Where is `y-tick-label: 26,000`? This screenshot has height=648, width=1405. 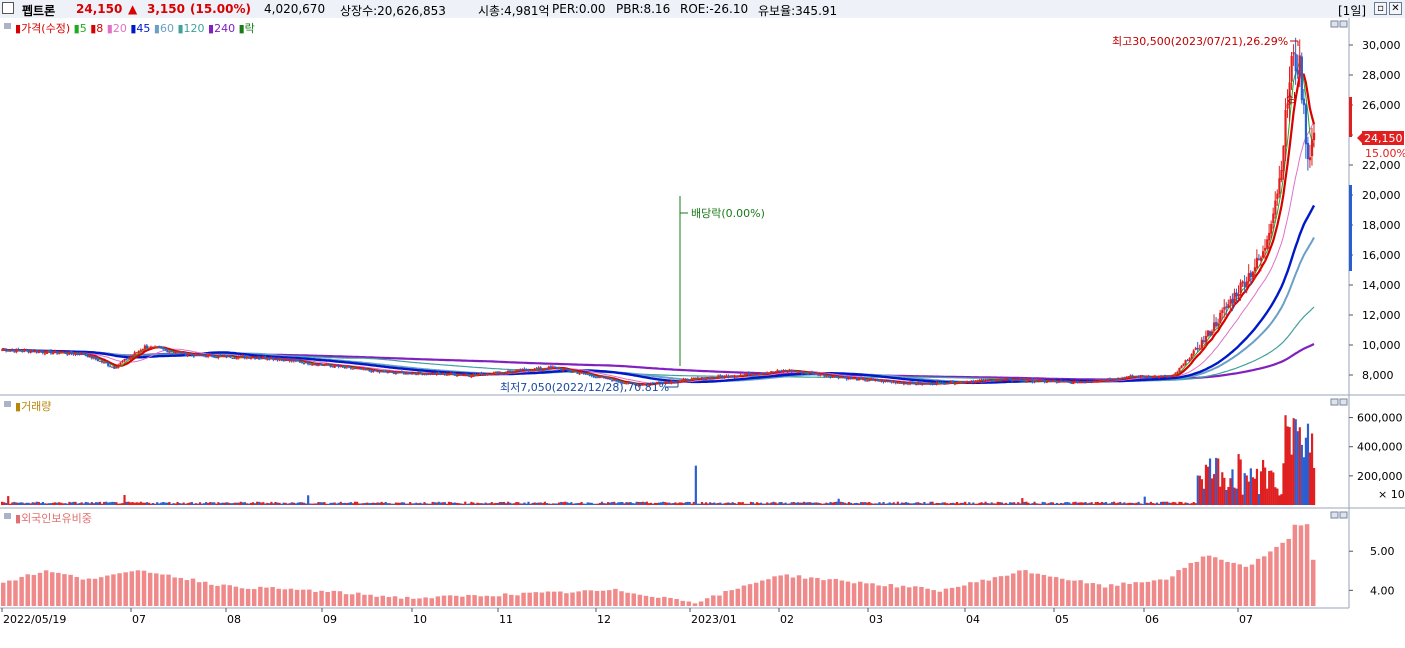
y-tick-label: 26,000 is located at coordinates (1381, 105).